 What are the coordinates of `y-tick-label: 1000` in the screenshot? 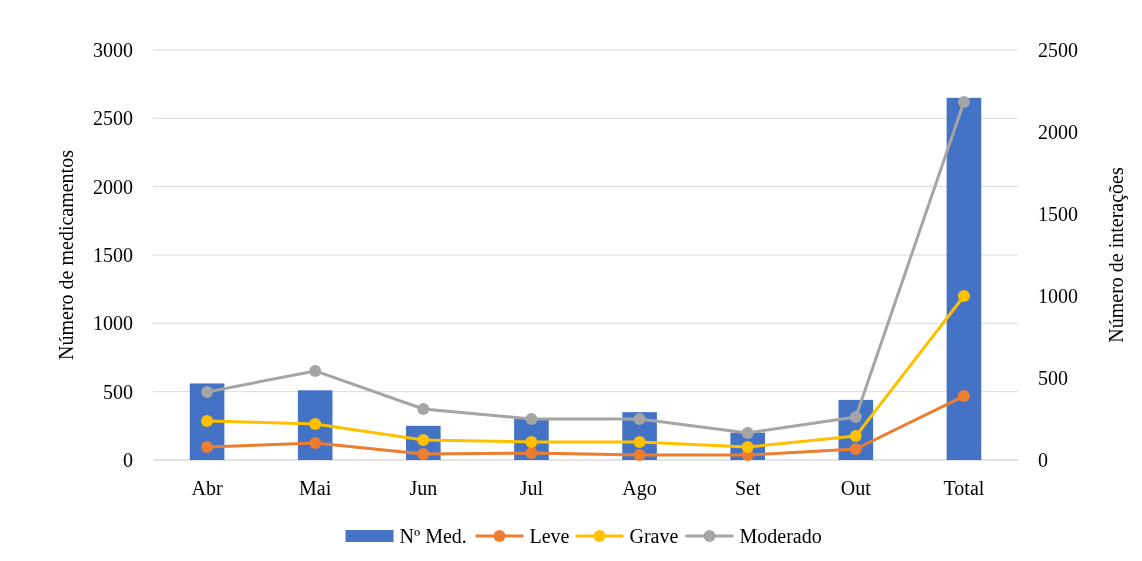 It's located at (113, 323).